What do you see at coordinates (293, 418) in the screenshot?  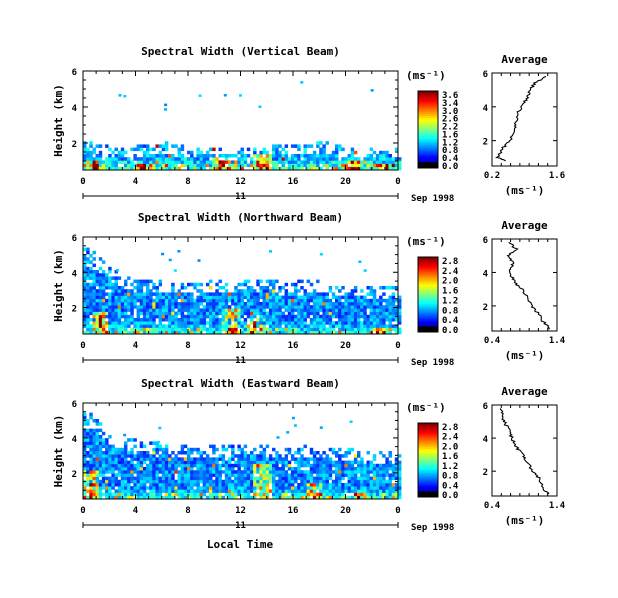 I see `heatmap-speckle` at bounding box center [293, 418].